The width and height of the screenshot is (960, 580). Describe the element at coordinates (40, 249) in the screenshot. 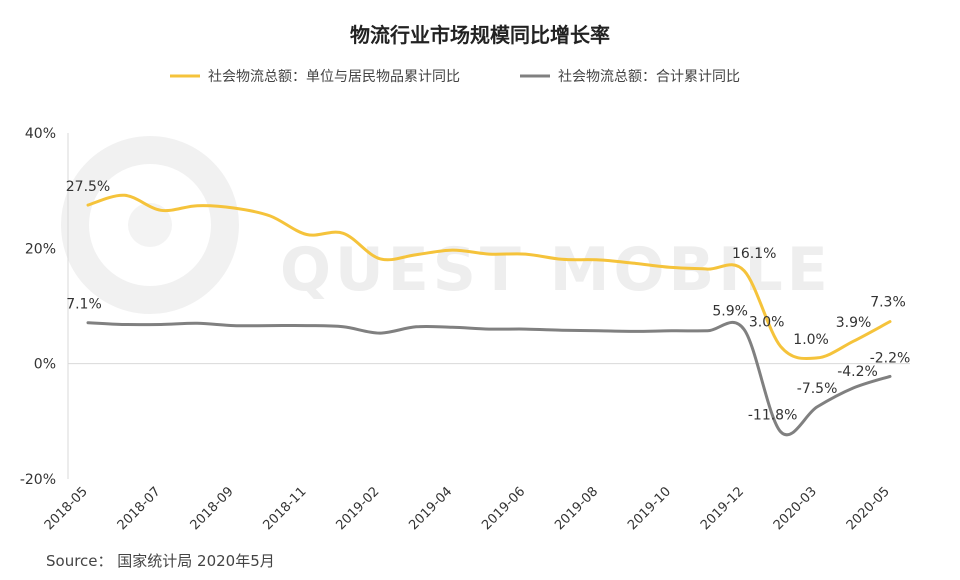

I see `y-tick-label: 20%` at that location.